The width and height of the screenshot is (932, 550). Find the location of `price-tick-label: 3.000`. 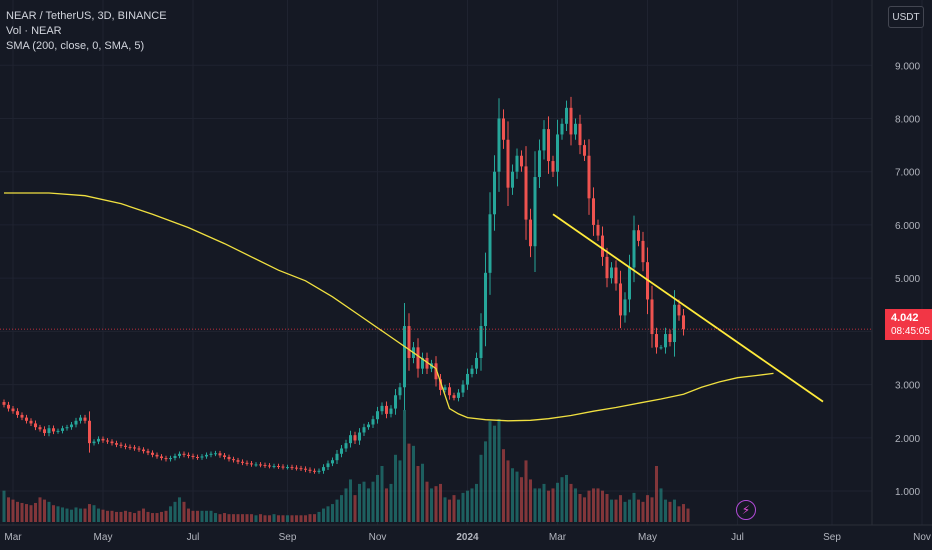

price-tick-label: 3.000 is located at coordinates (907, 386).